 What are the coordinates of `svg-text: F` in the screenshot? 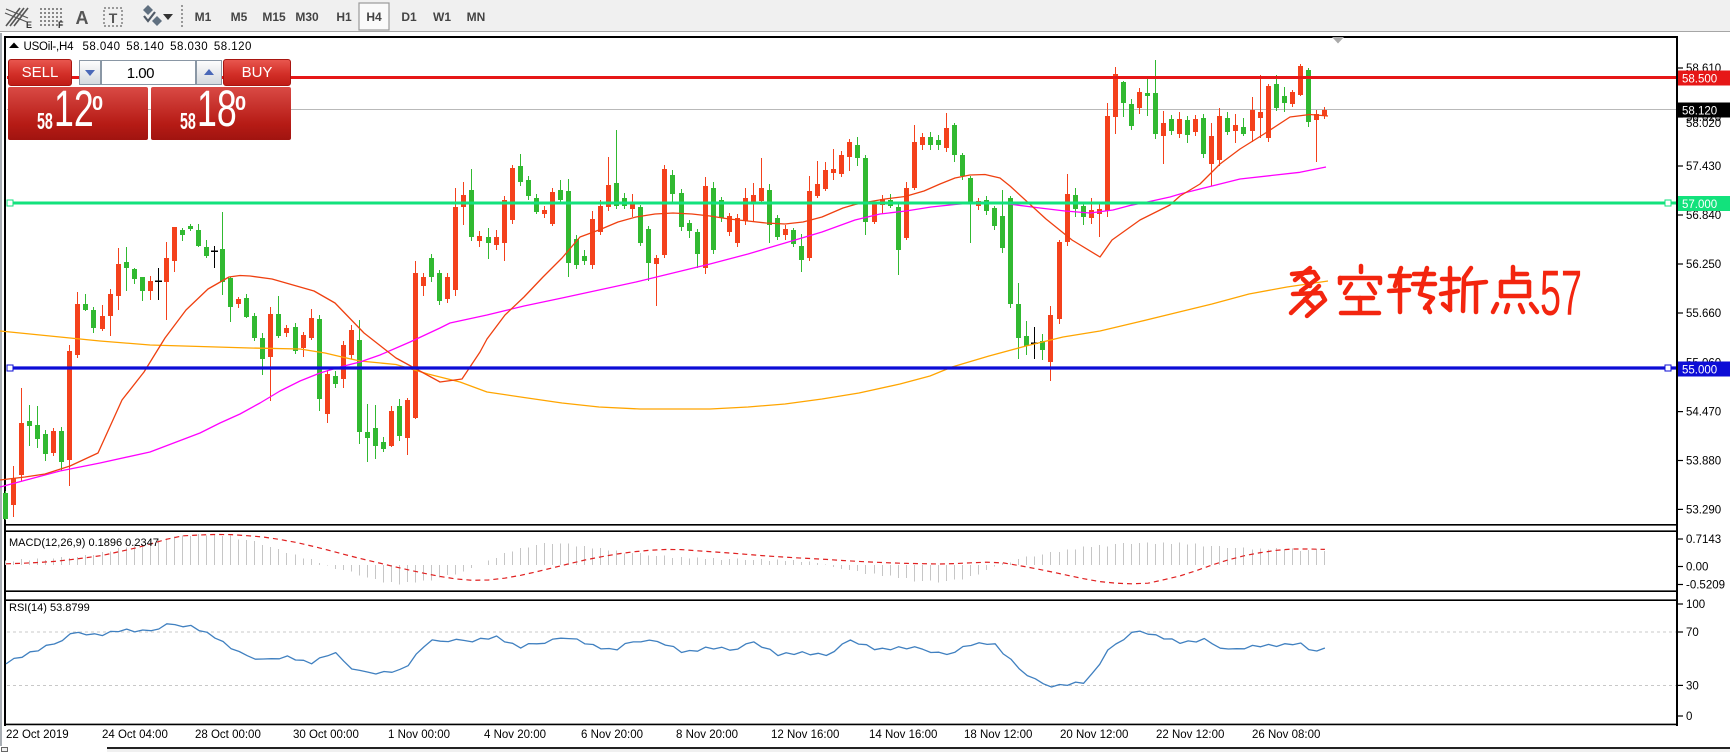 It's located at (61, 25).